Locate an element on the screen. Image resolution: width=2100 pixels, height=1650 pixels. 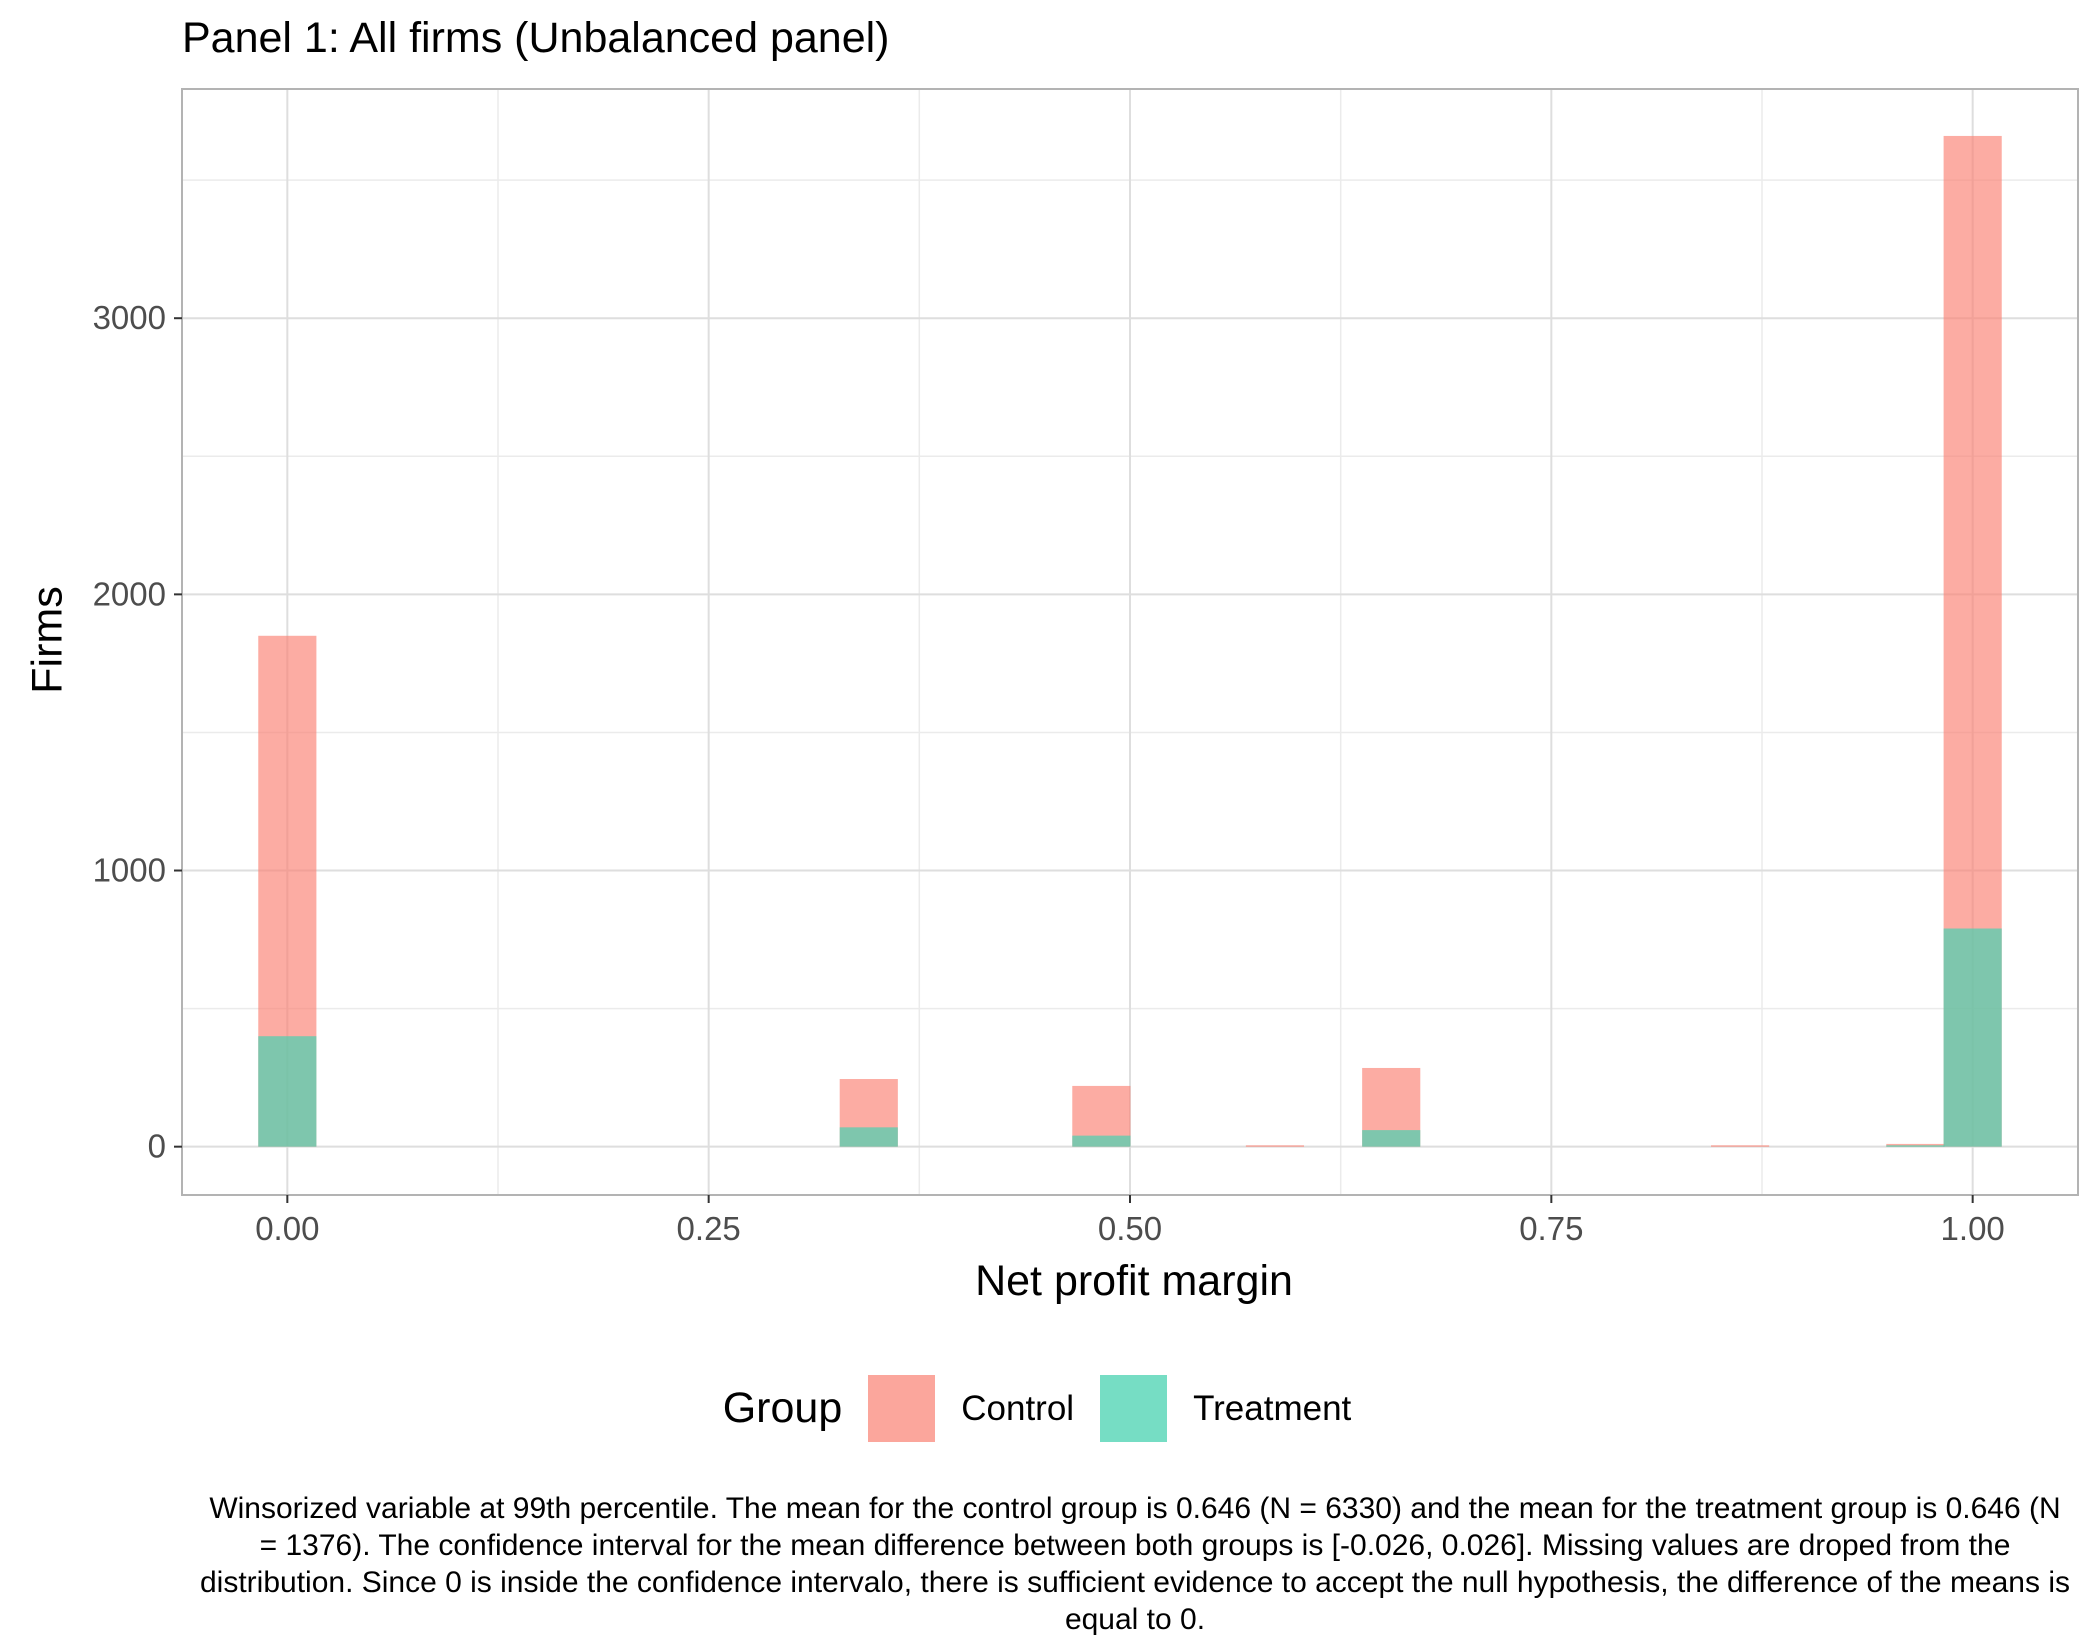
legend: Group Control Treatment is located at coordinates (1050, 1408).